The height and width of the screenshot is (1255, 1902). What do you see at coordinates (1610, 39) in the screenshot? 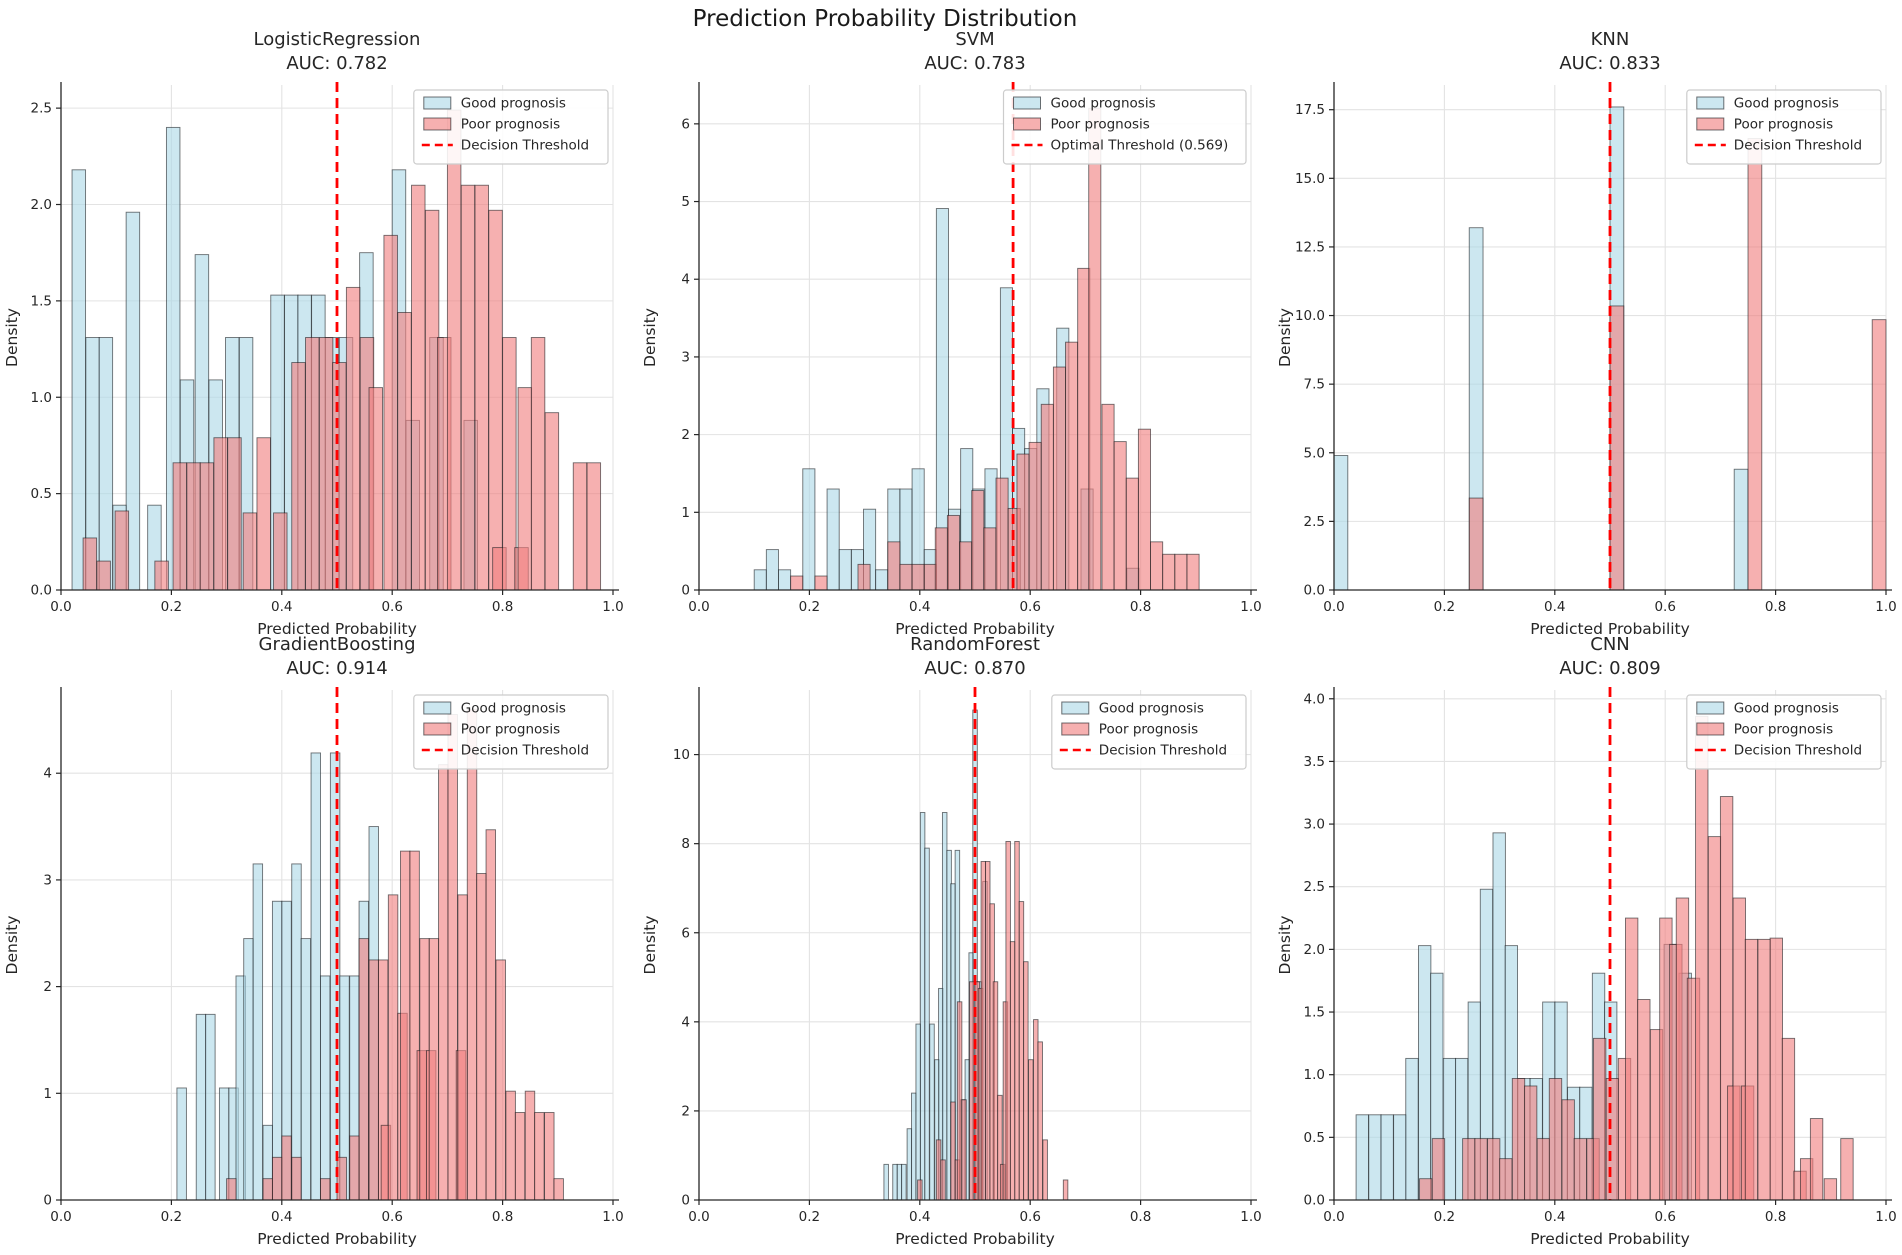
I see `subplot-title: KNN` at bounding box center [1610, 39].